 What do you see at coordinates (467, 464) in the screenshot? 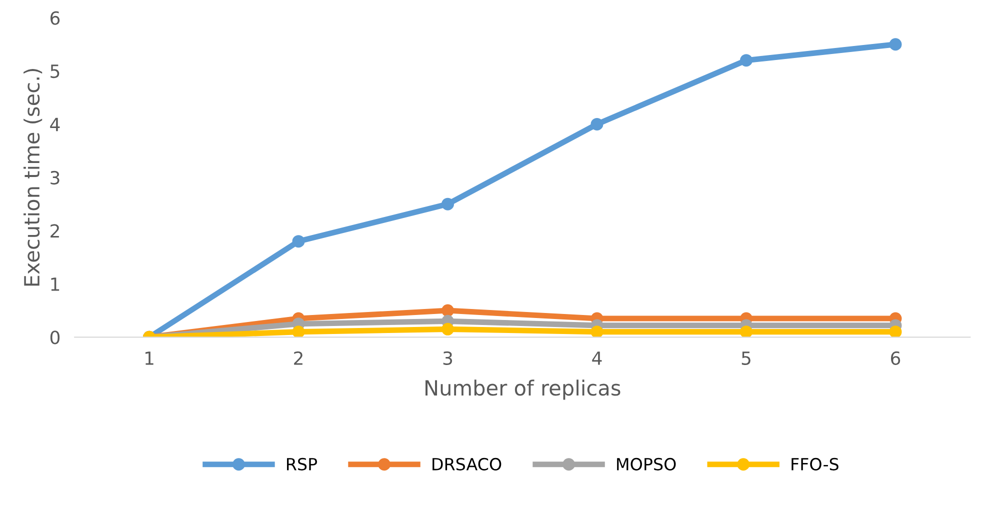
I see `legend-label: DRSACO` at bounding box center [467, 464].